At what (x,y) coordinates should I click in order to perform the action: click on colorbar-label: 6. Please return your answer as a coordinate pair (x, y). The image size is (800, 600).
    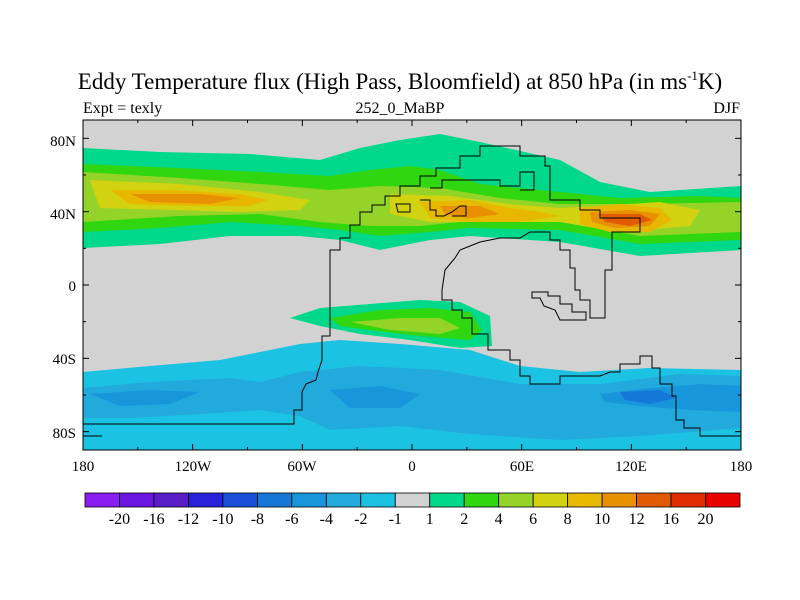
    Looking at the image, I should click on (533, 519).